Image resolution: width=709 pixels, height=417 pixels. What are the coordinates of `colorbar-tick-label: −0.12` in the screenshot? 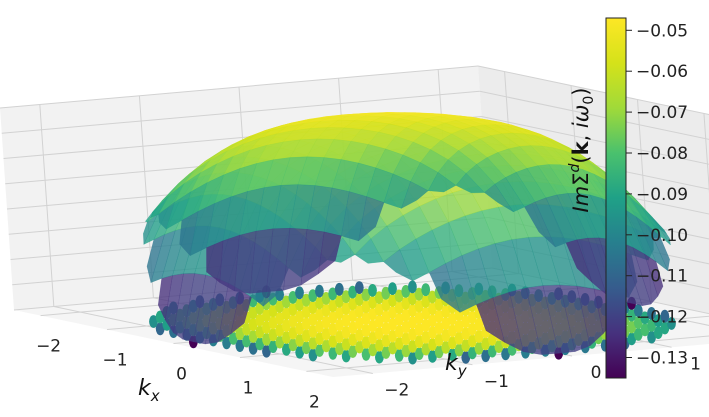 It's located at (662, 318).